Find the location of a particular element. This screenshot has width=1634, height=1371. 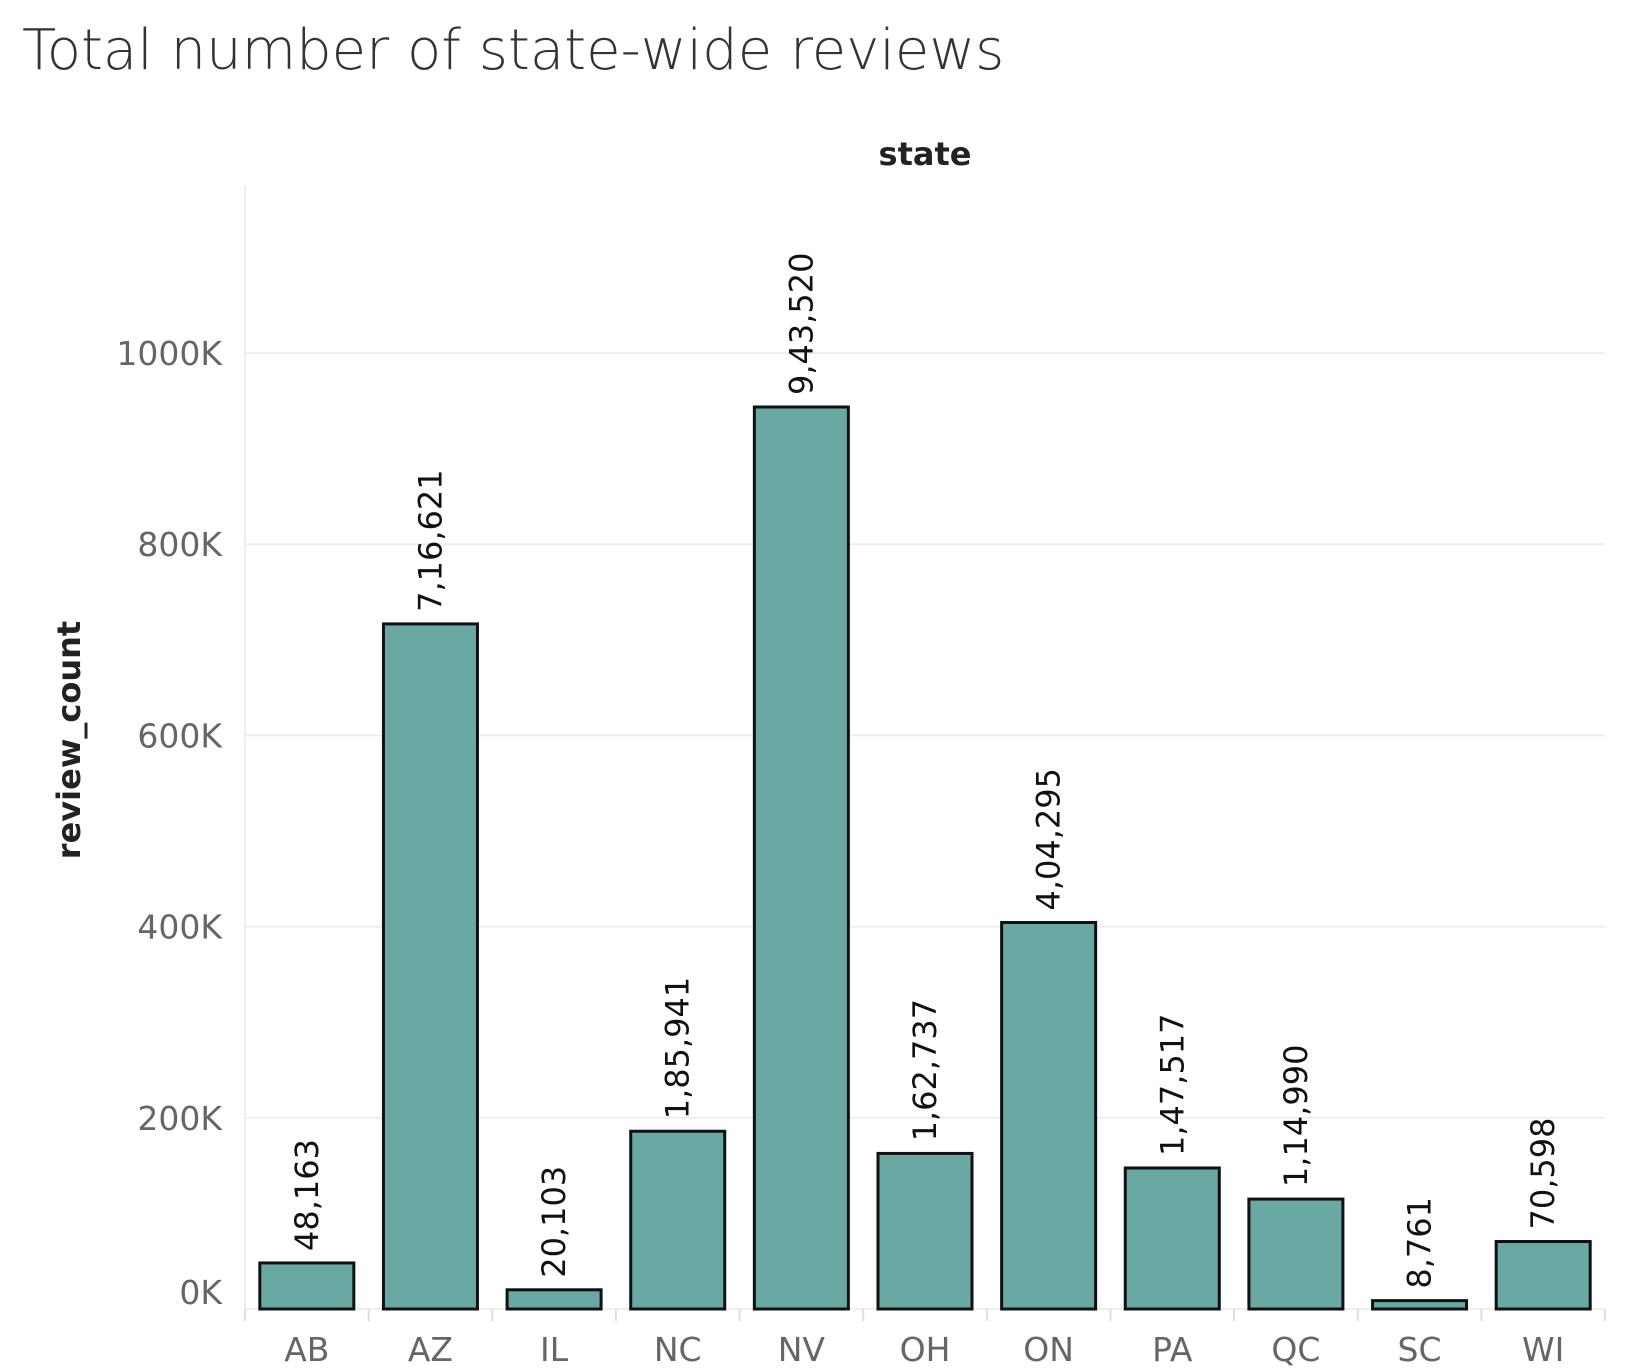

bar-value-label: 20,103 is located at coordinates (554, 1222).